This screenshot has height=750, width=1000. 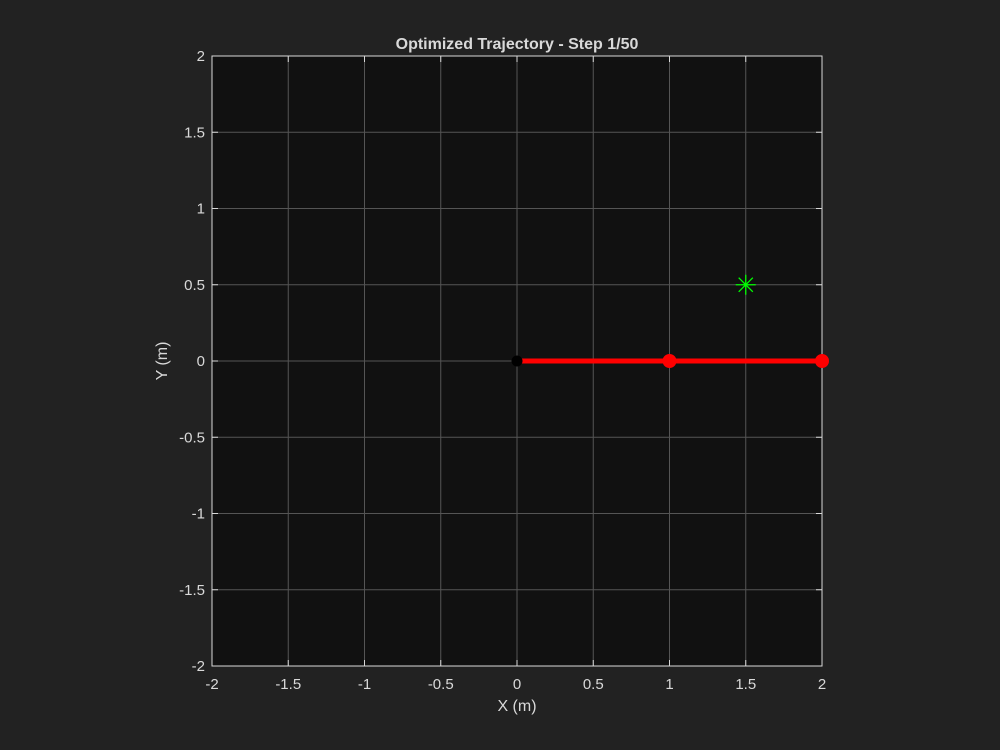 I want to click on y-tick-label: -1.5, so click(x=192, y=590).